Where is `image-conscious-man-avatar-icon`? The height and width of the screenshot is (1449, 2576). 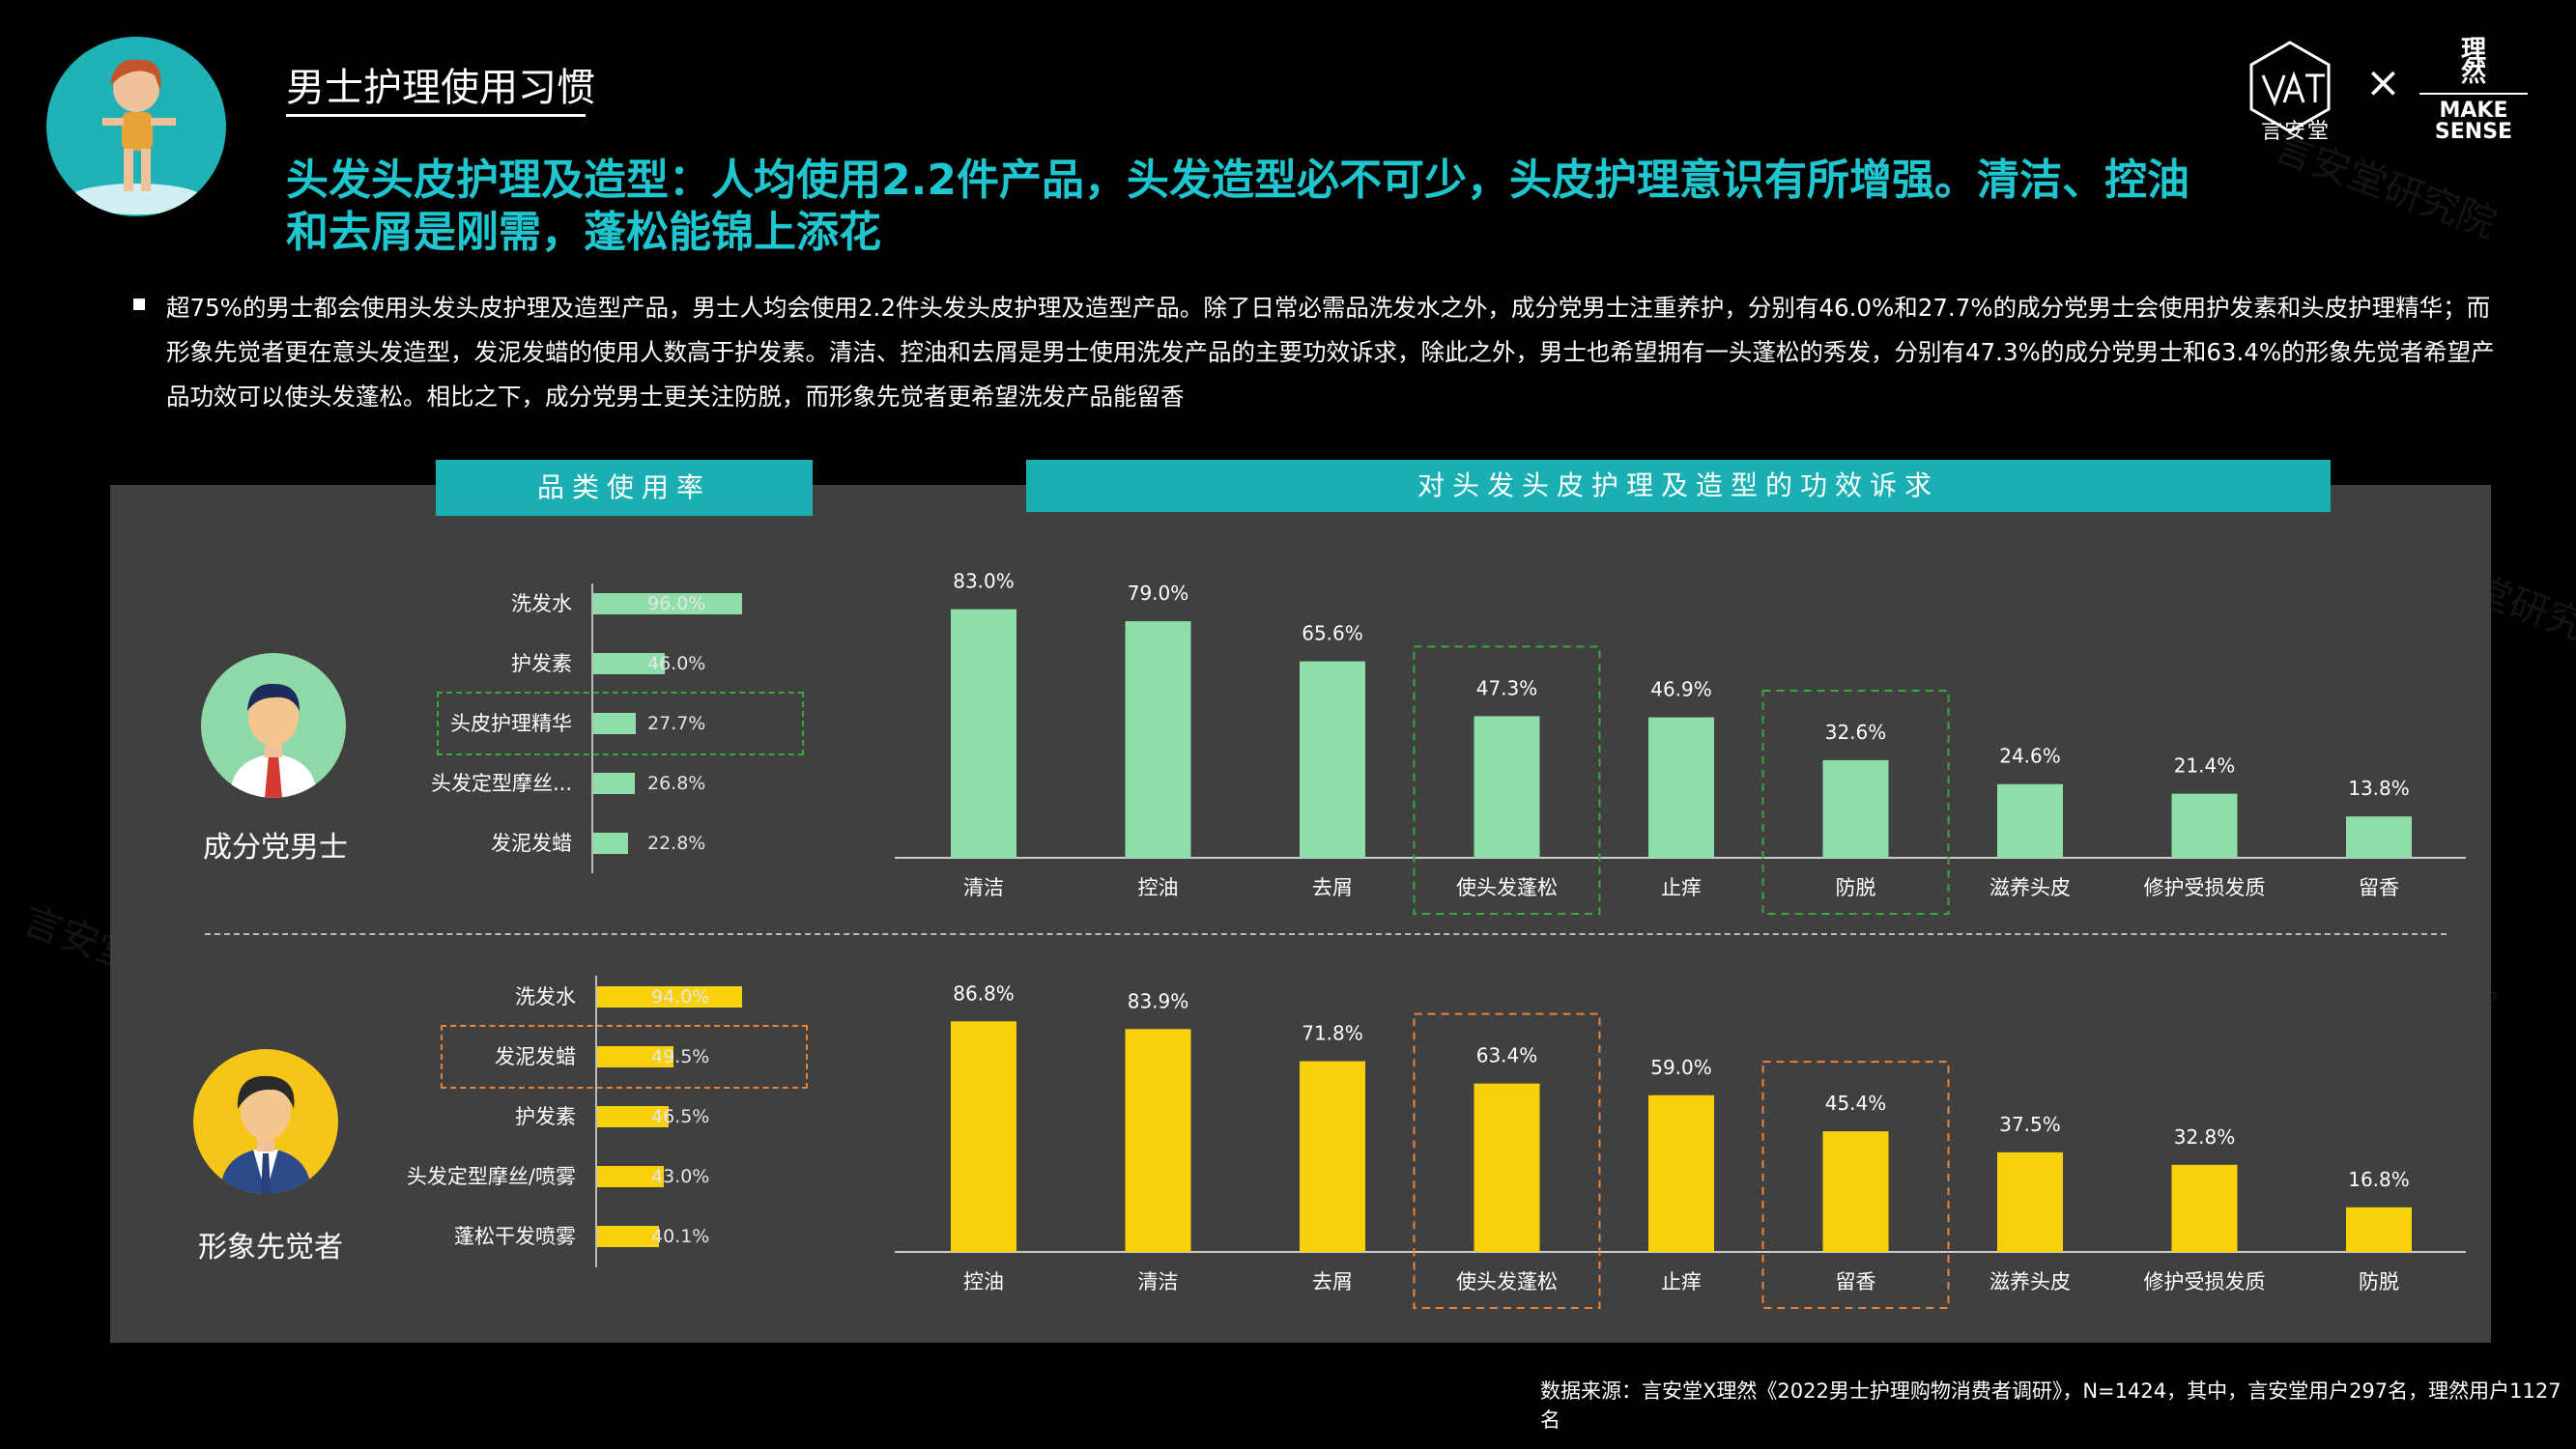
image-conscious-man-avatar-icon is located at coordinates (266, 1121).